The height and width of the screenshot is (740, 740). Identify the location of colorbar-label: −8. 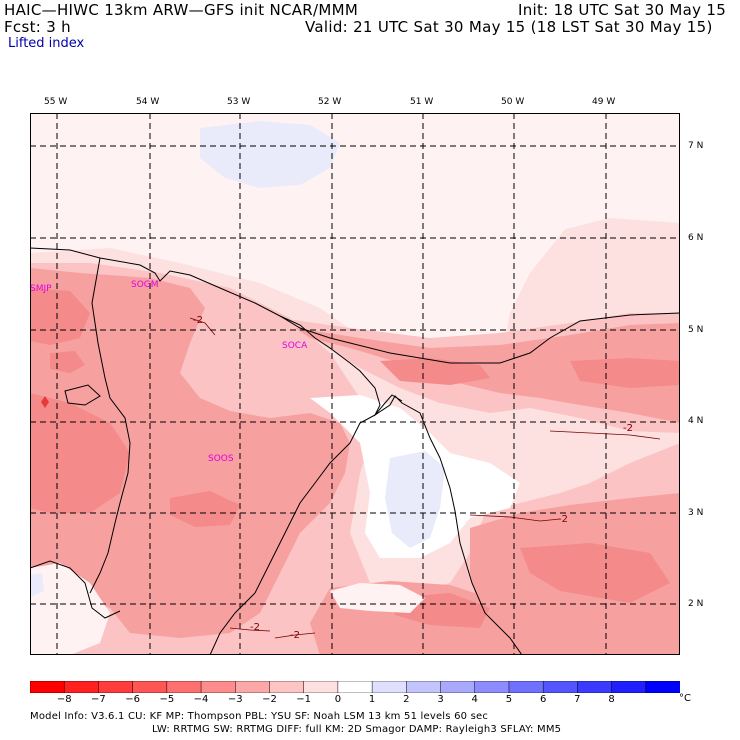
(64, 699).